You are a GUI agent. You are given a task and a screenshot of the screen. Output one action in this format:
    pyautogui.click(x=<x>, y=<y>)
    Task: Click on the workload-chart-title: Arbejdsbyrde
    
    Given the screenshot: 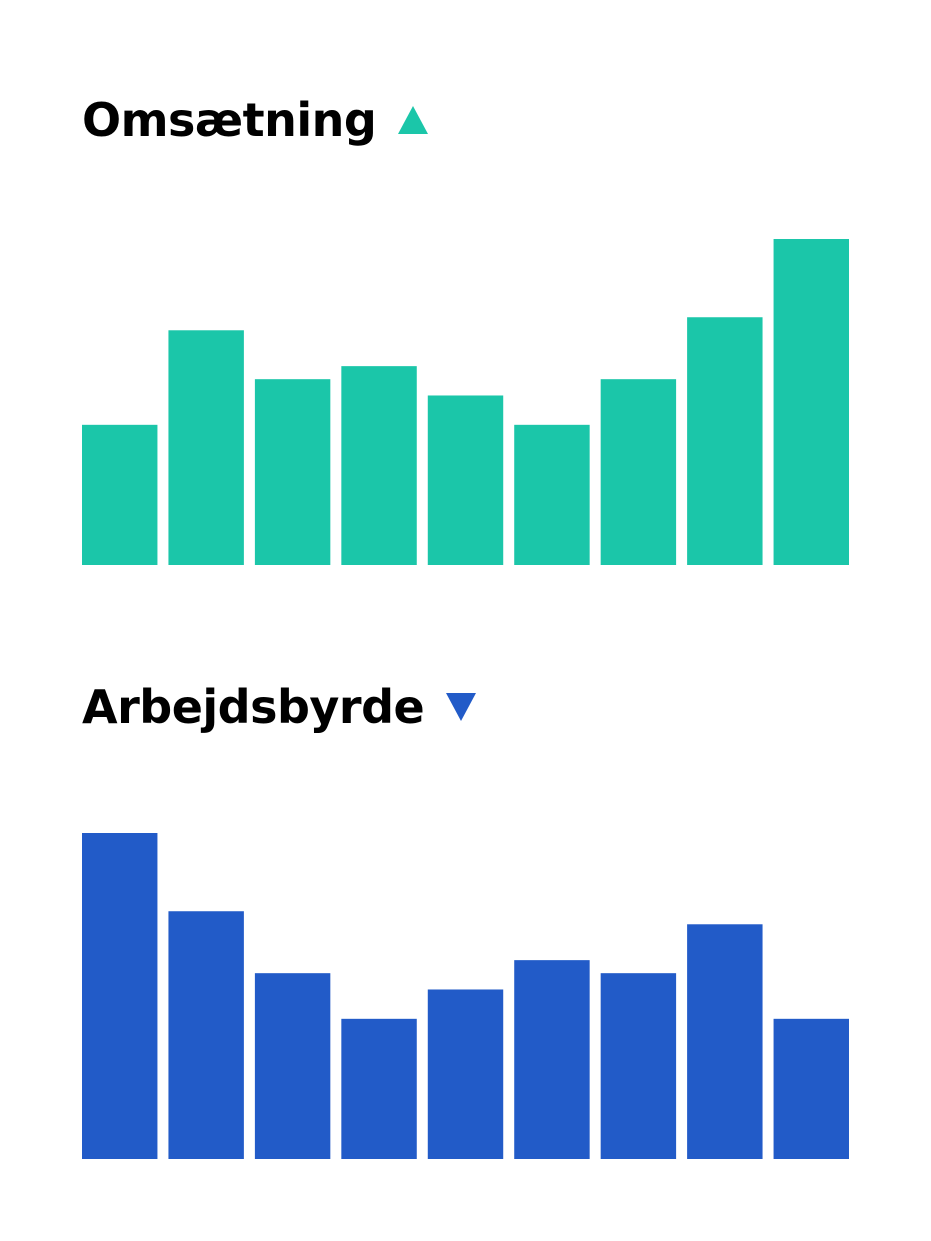 What is the action you would take?
    pyautogui.click(x=253, y=707)
    